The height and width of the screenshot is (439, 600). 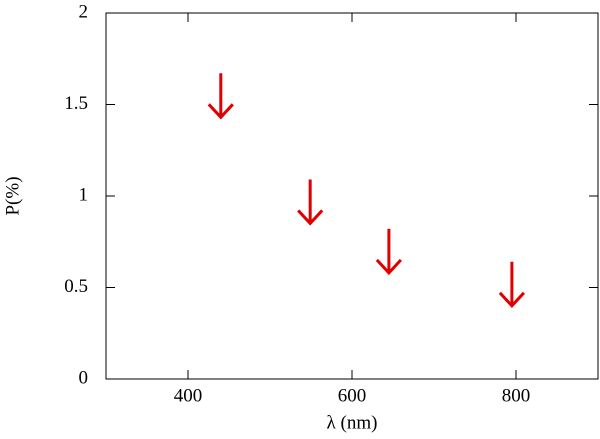 I want to click on y-tick-label: 1.5, so click(x=76, y=103).